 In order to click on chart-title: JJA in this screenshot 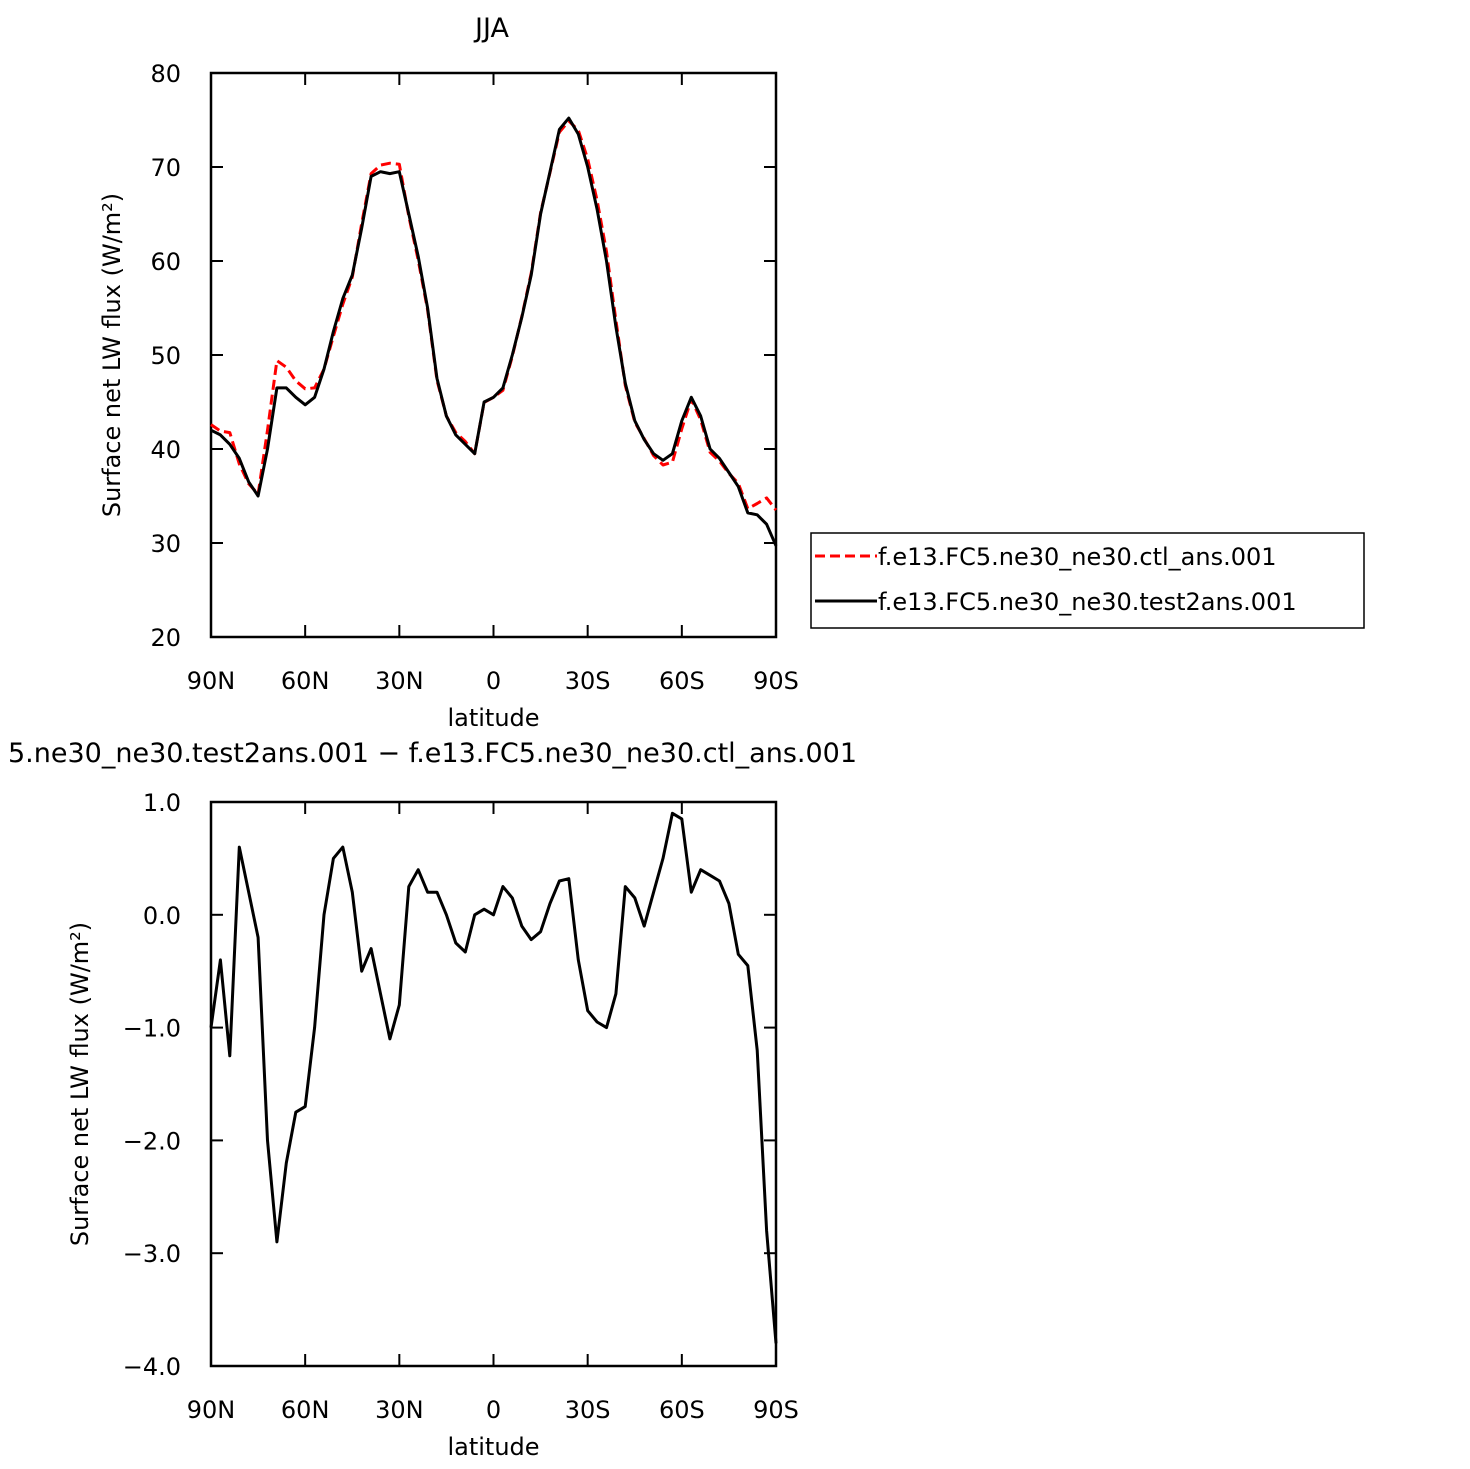, I will do `click(491, 28)`.